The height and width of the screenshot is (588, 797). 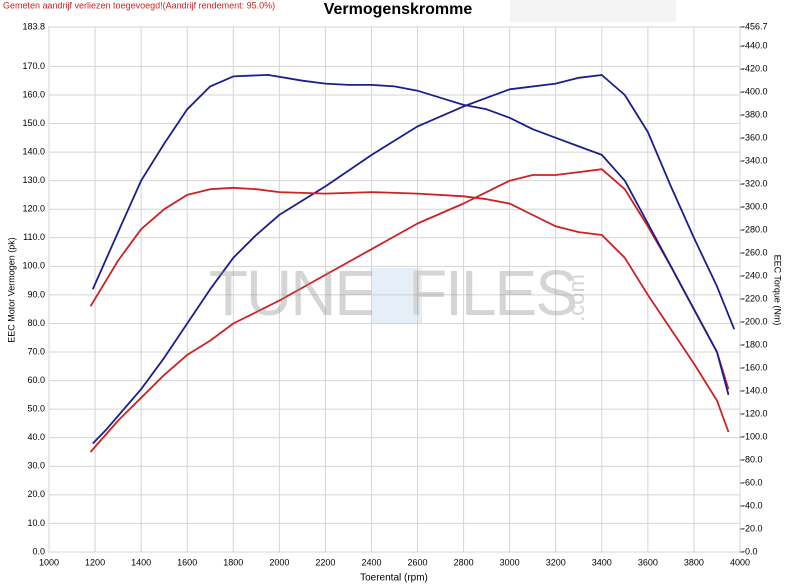 I want to click on x-axis-label: Toerental (rpm), so click(x=394, y=578).